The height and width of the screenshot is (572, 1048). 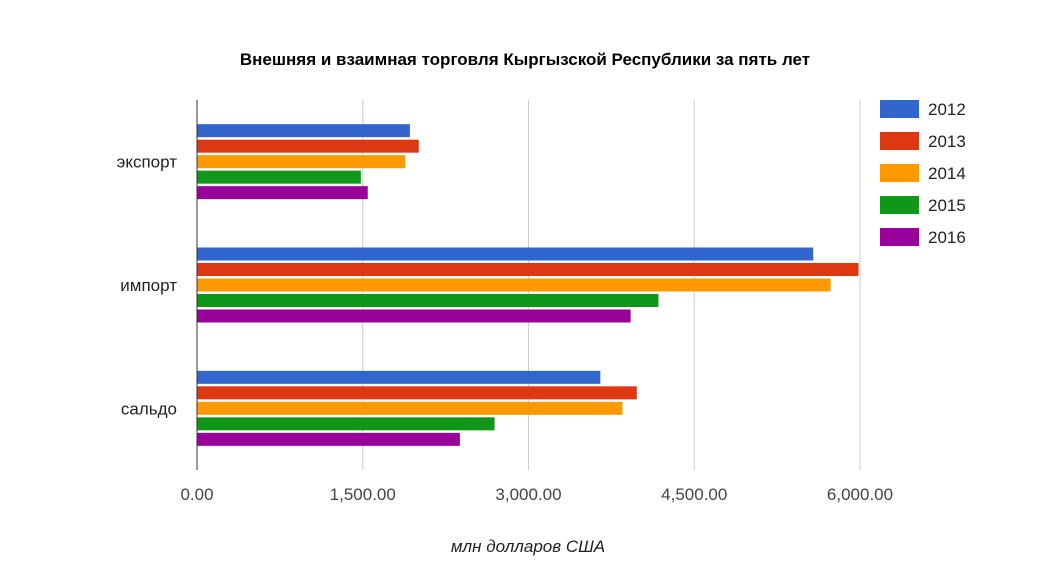 What do you see at coordinates (923, 205) in the screenshot?
I see `legend-item-2015: 2015` at bounding box center [923, 205].